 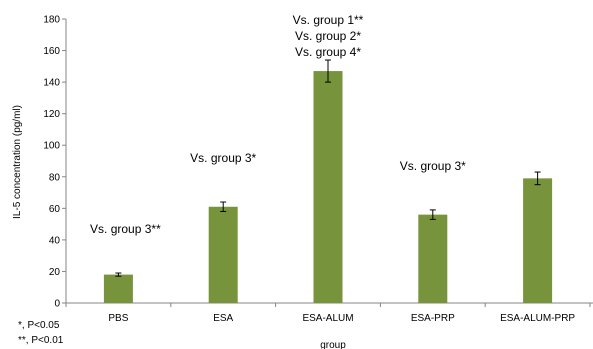 What do you see at coordinates (538, 240) in the screenshot?
I see `bar-esa-alum-prp` at bounding box center [538, 240].